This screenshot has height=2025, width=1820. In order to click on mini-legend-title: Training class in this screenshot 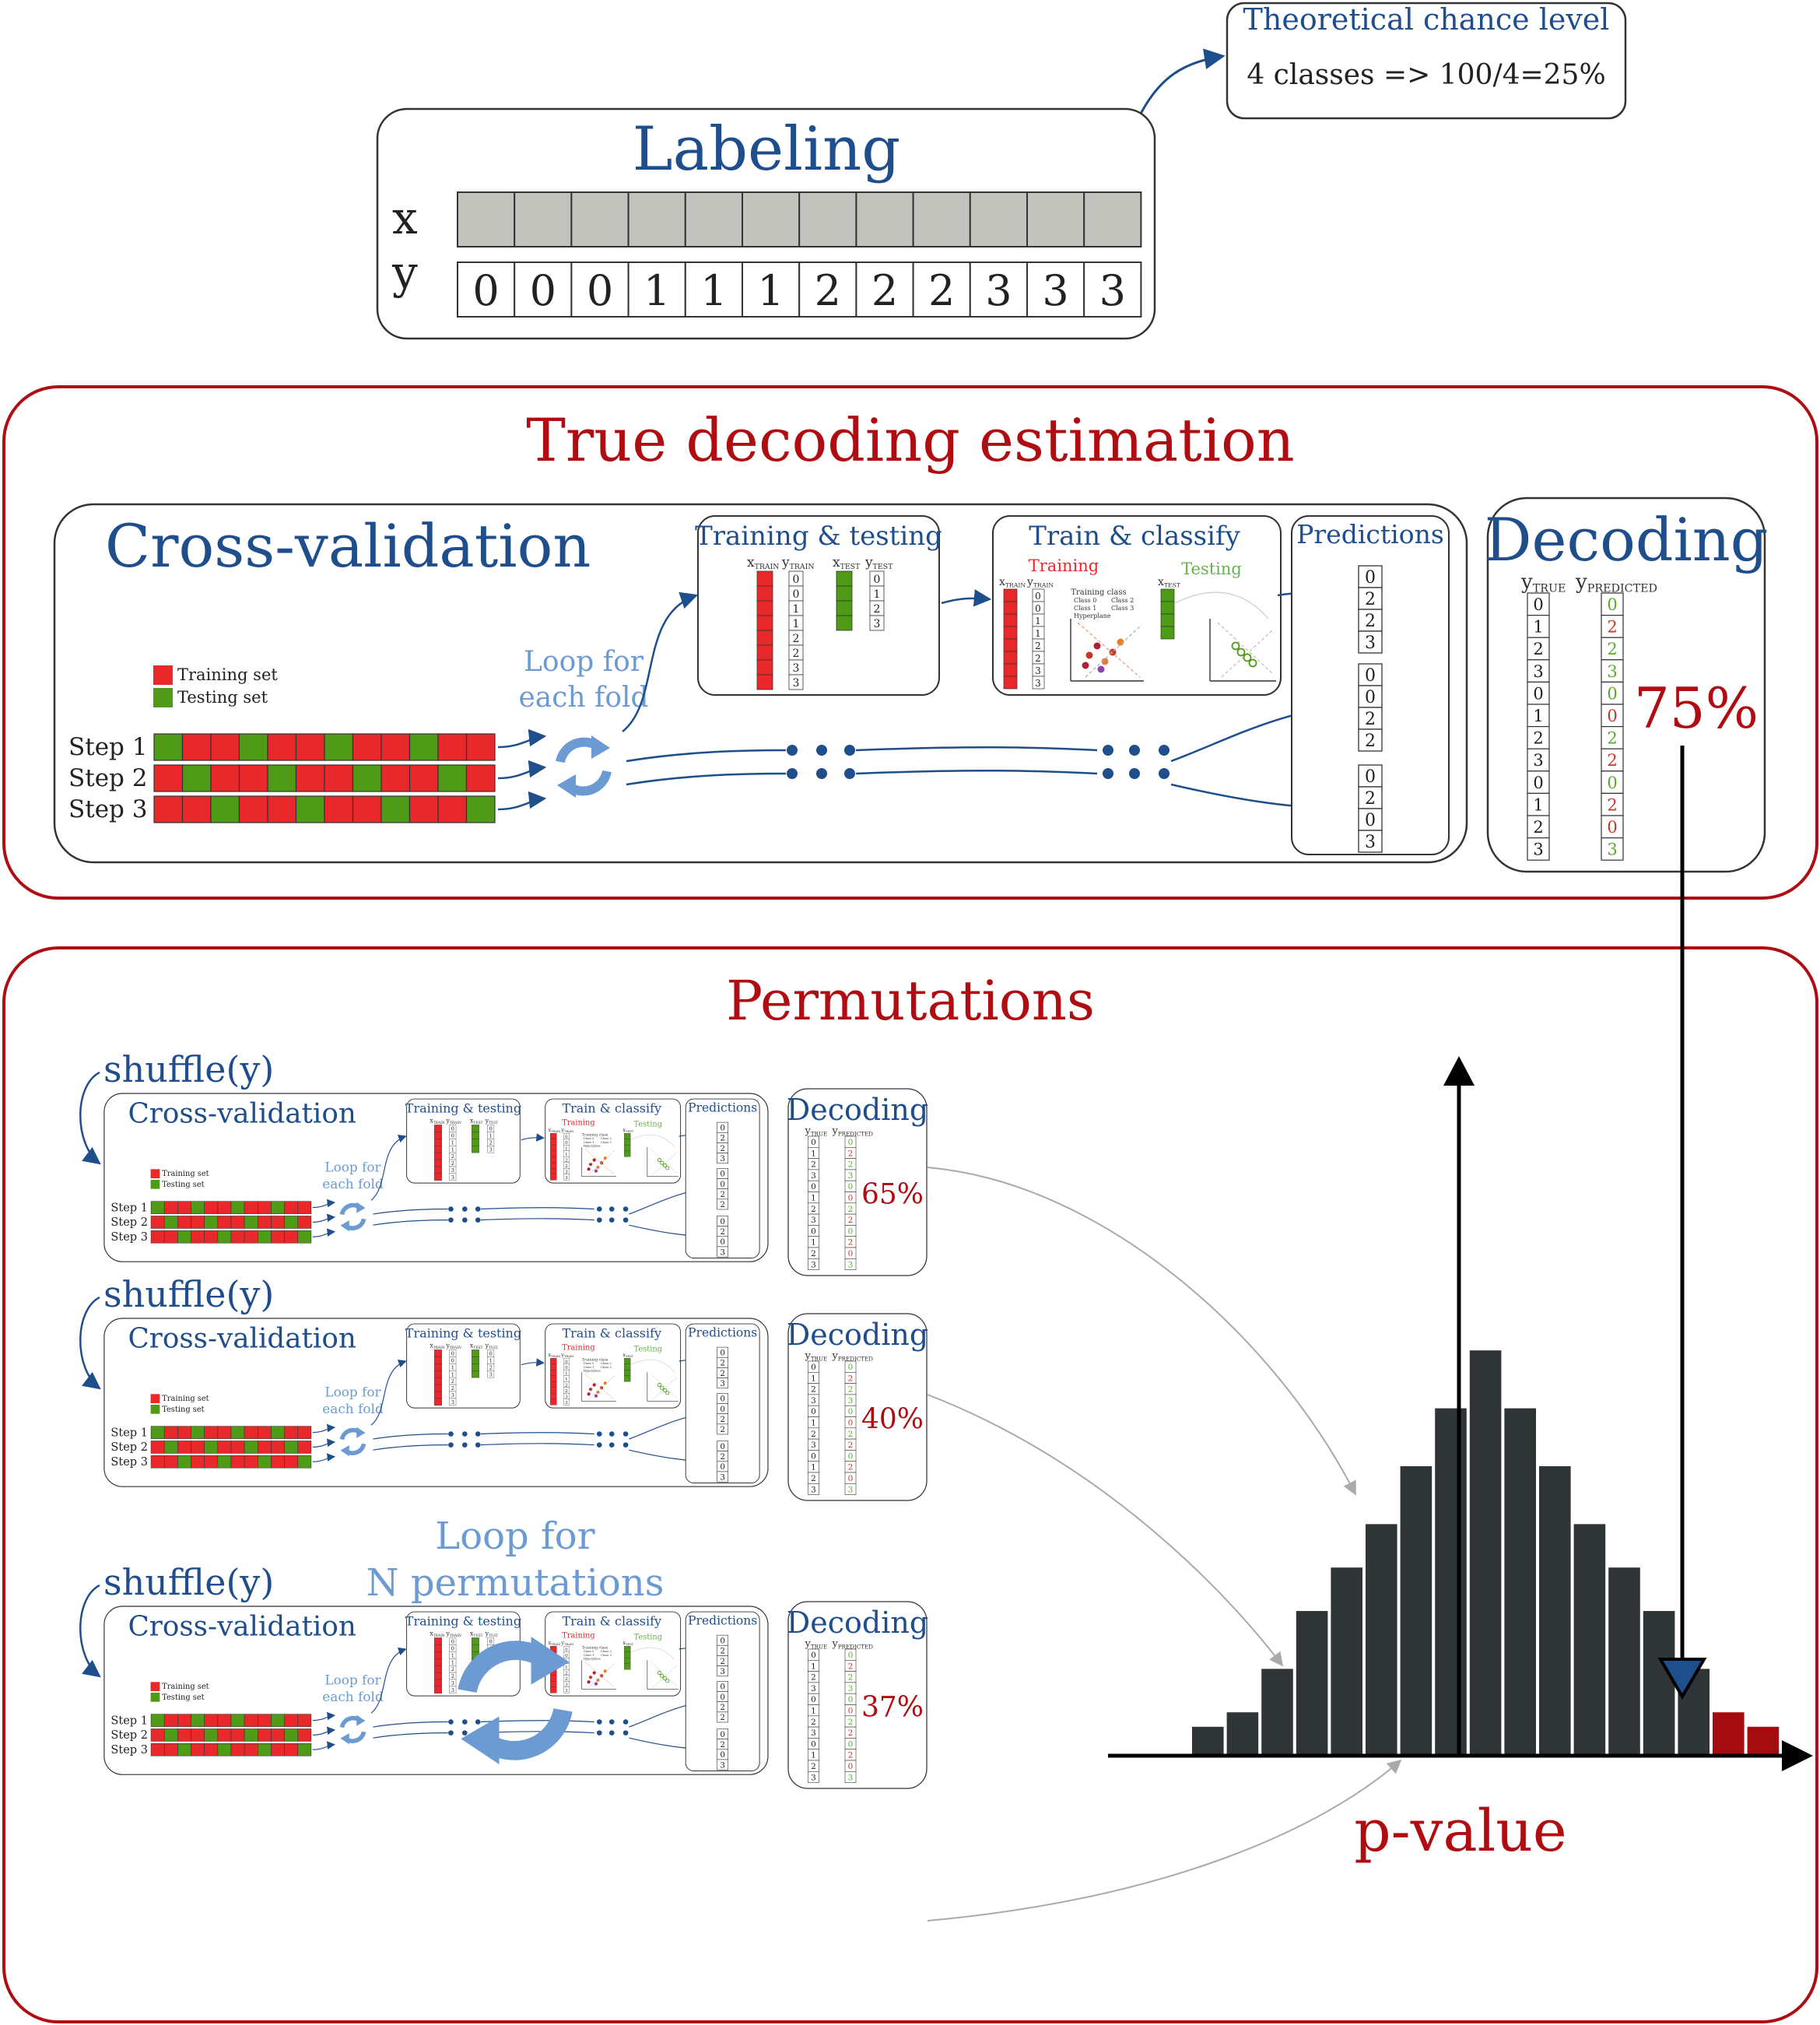, I will do `click(595, 1648)`.